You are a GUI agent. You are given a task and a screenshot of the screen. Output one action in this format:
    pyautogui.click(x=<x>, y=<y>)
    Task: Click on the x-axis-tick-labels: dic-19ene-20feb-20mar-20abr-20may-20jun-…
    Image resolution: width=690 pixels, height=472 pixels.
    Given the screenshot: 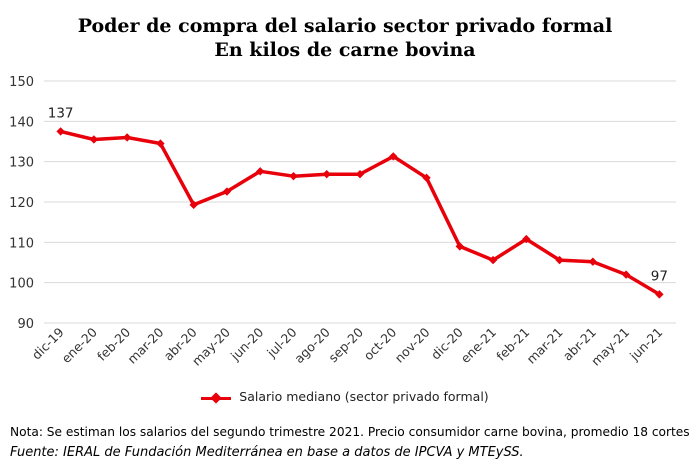 What is the action you would take?
    pyautogui.click(x=347, y=346)
    